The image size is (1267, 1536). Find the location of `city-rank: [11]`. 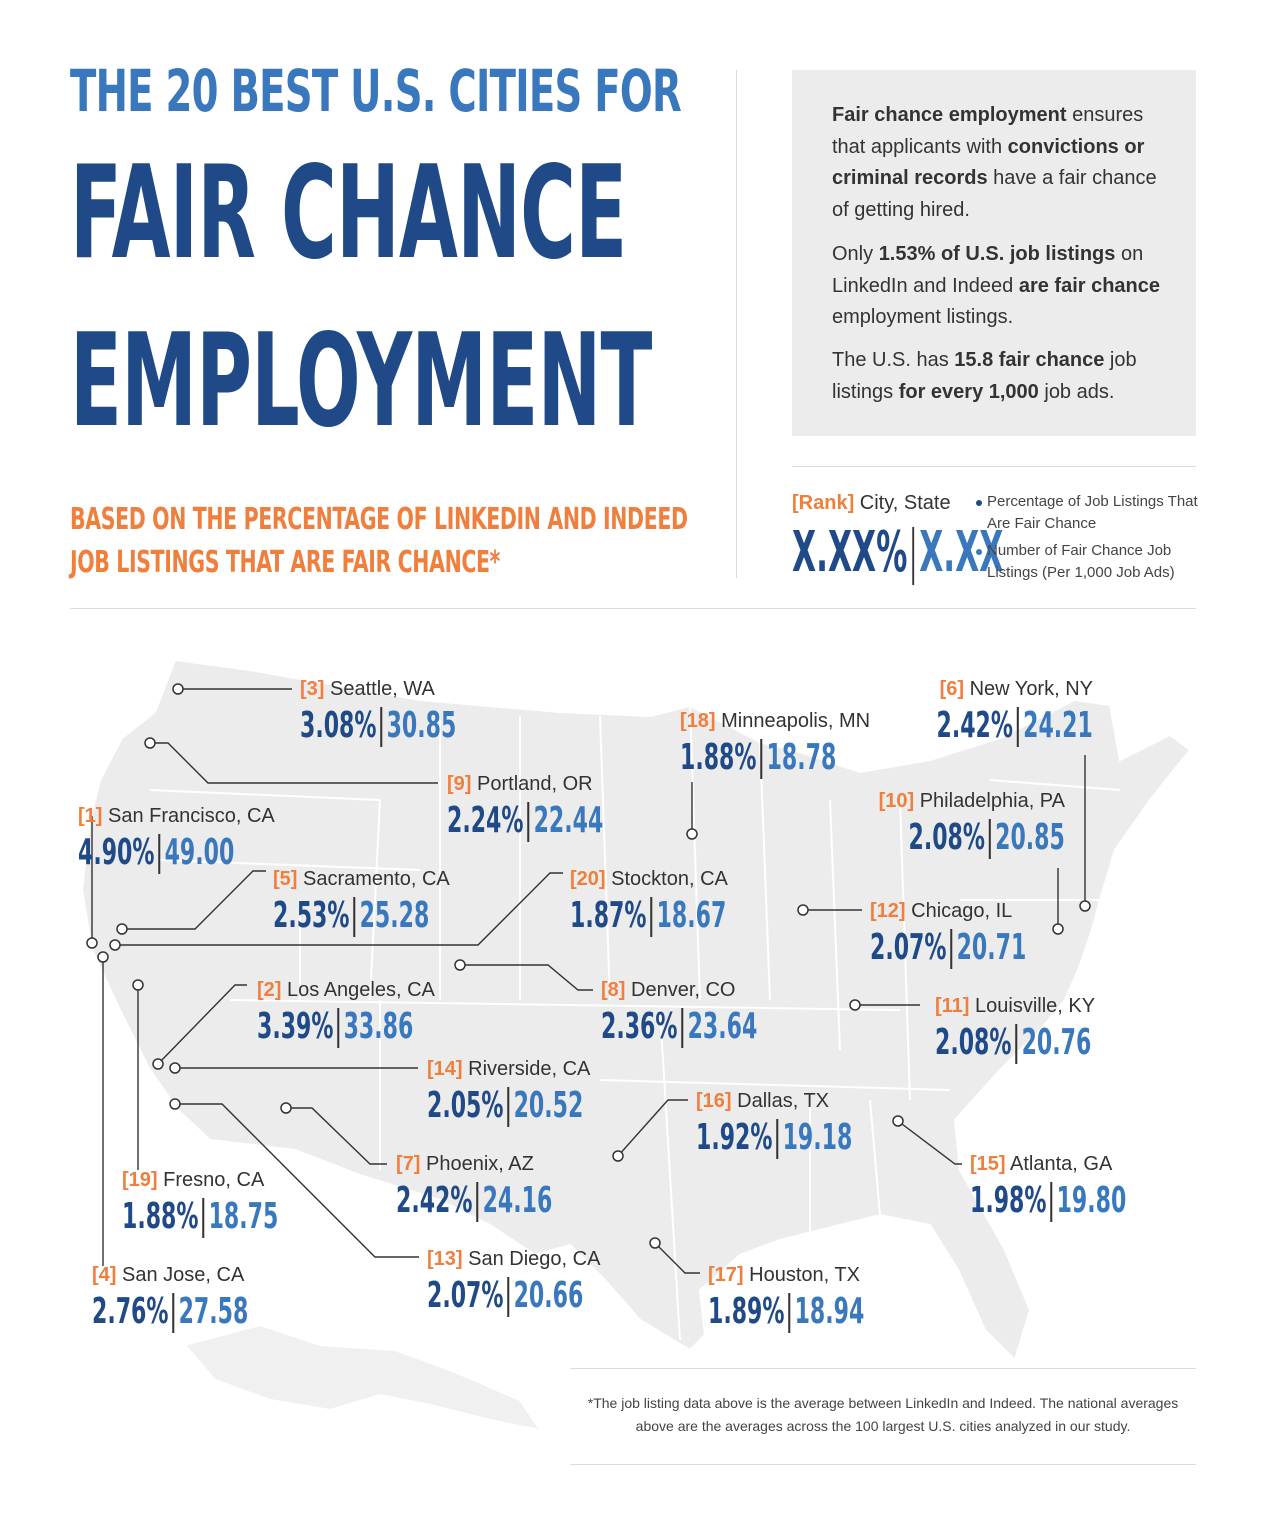

city-rank: [11] is located at coordinates (952, 1006).